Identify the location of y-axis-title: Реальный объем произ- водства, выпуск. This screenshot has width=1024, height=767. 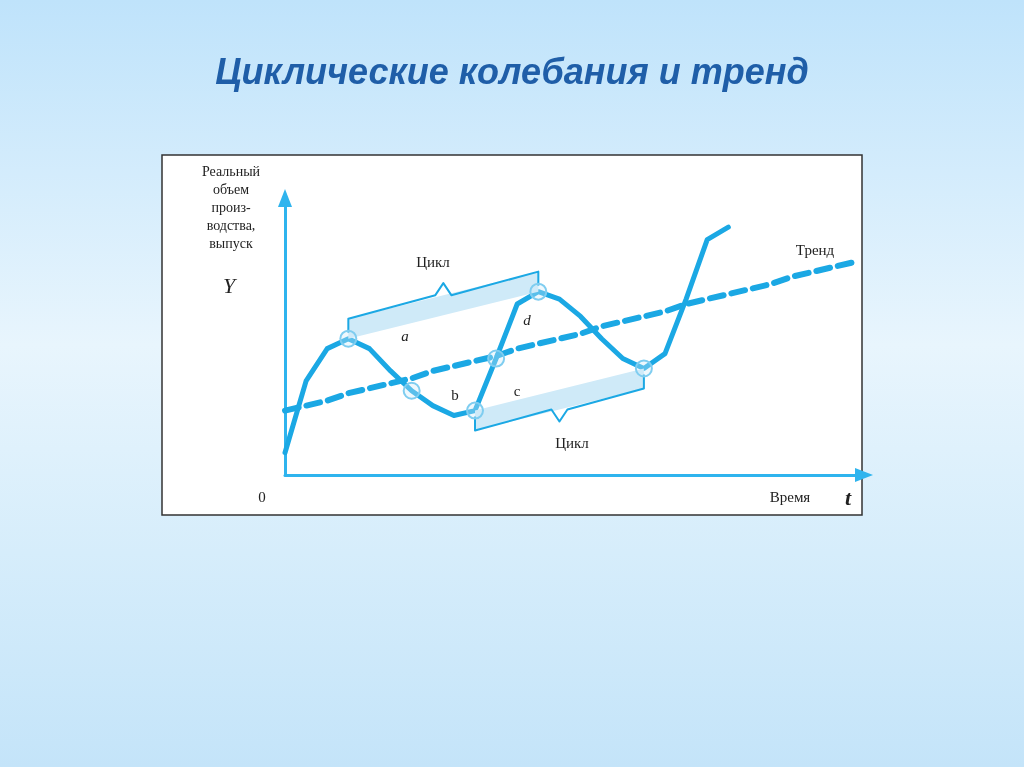
(231, 207).